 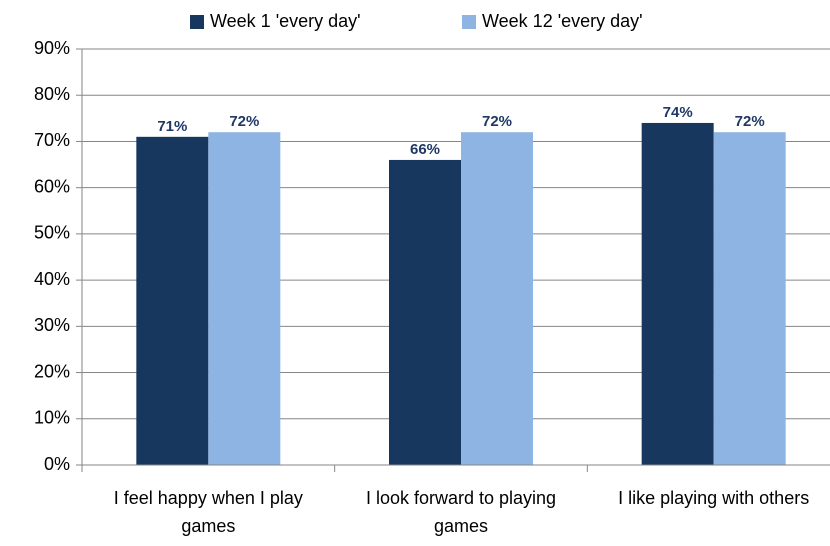 What do you see at coordinates (52, 186) in the screenshot?
I see `y-tick-label: 60%` at bounding box center [52, 186].